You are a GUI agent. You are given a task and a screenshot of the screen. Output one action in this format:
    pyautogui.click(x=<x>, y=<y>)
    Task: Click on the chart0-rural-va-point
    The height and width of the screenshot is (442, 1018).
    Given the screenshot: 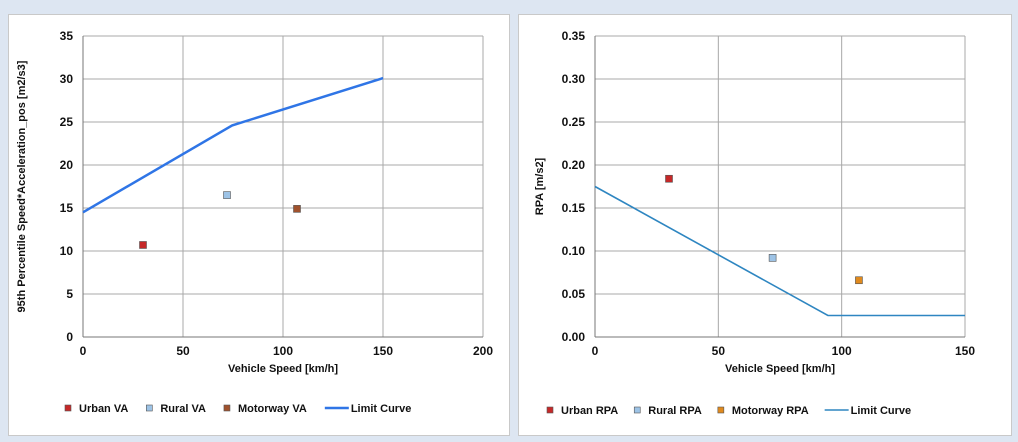 What is the action you would take?
    pyautogui.click(x=227, y=195)
    